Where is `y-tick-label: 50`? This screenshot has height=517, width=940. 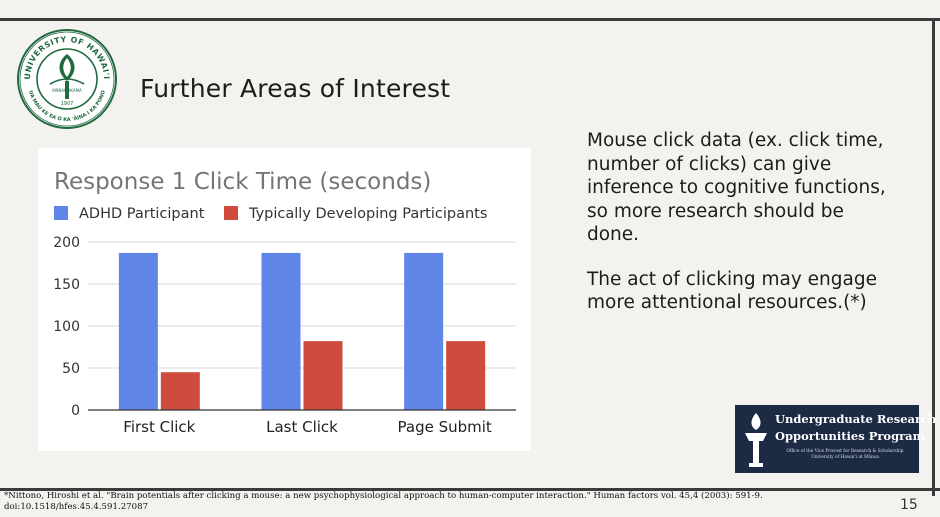 y-tick-label: 50 is located at coordinates (71, 369).